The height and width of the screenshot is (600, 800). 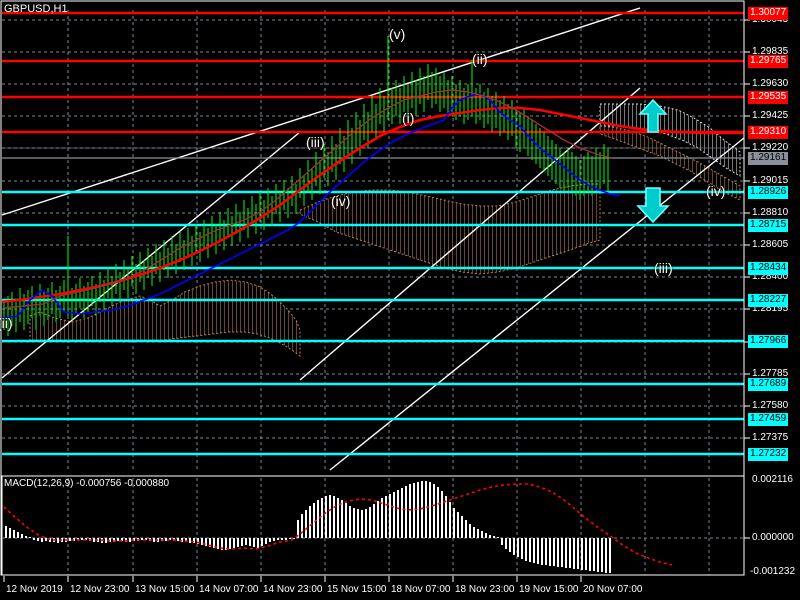 I want to click on macd-tick: -0.001232, so click(x=773, y=571).